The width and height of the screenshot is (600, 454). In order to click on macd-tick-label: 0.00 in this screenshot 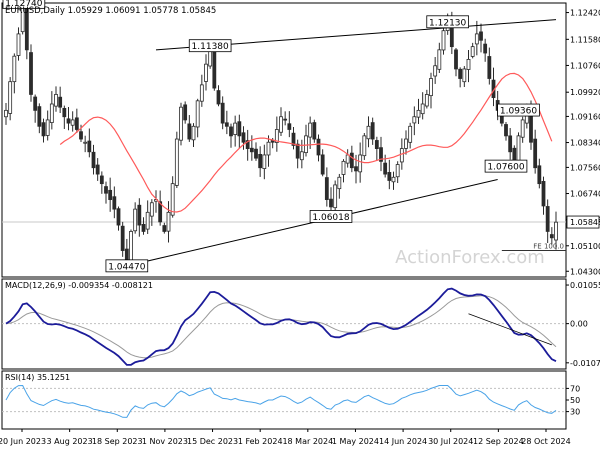, I will do `click(579, 324)`.